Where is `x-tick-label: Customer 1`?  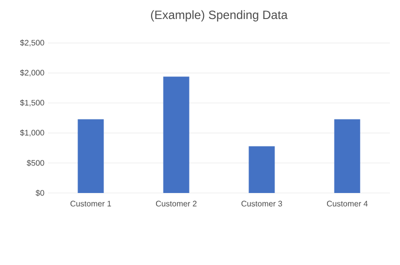
x-tick-label: Customer 1 is located at coordinates (91, 203).